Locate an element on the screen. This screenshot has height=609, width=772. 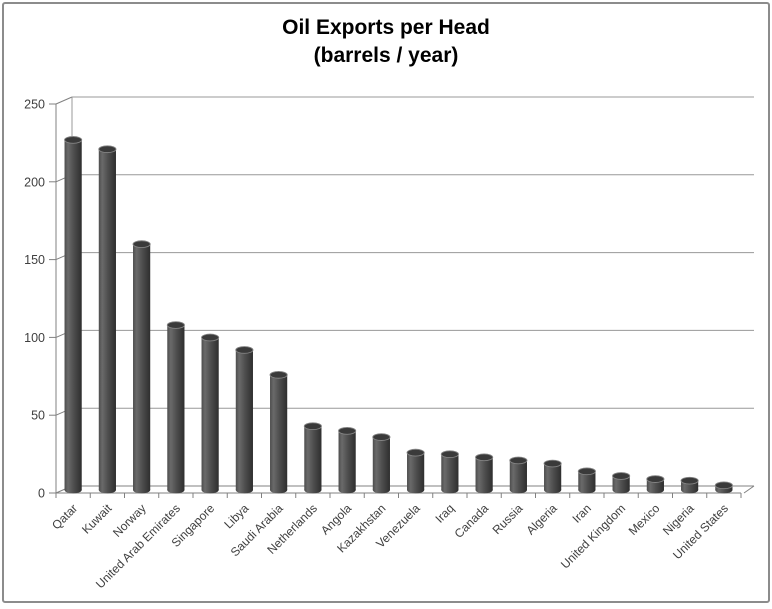
x-axis-label-iran: Iran is located at coordinates (581, 513).